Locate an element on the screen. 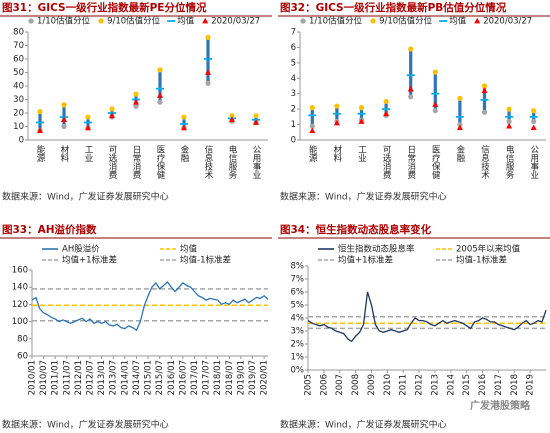 This screenshot has height=433, width=550. x-tick-label: 公用事业 is located at coordinates (534, 162).